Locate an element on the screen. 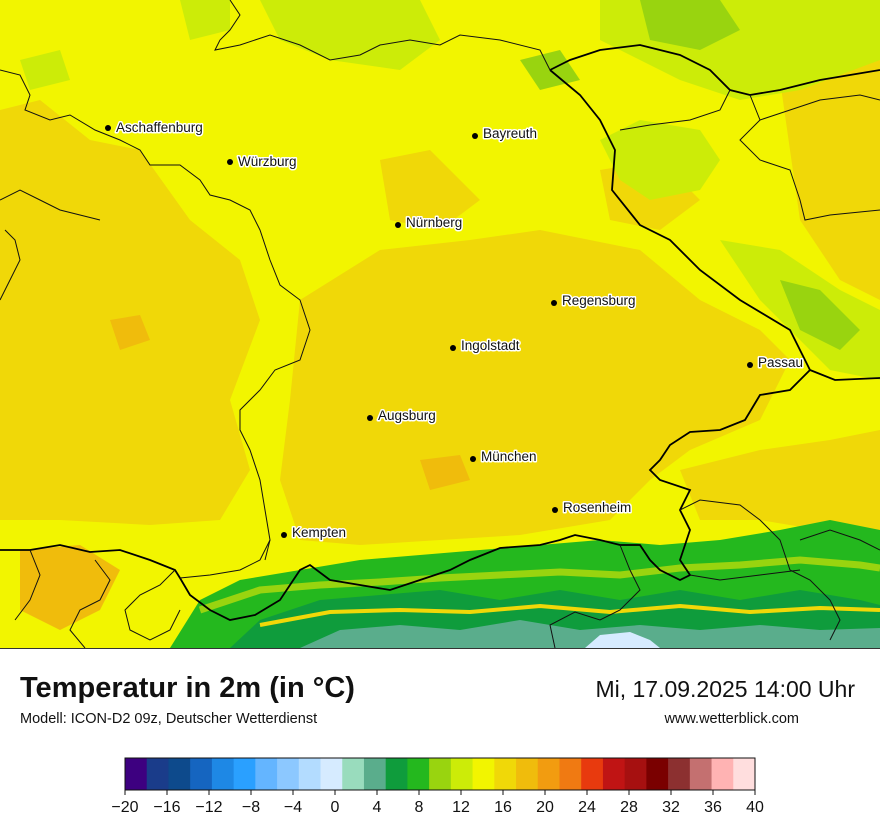  alps-zone is located at coordinates (525, 584).